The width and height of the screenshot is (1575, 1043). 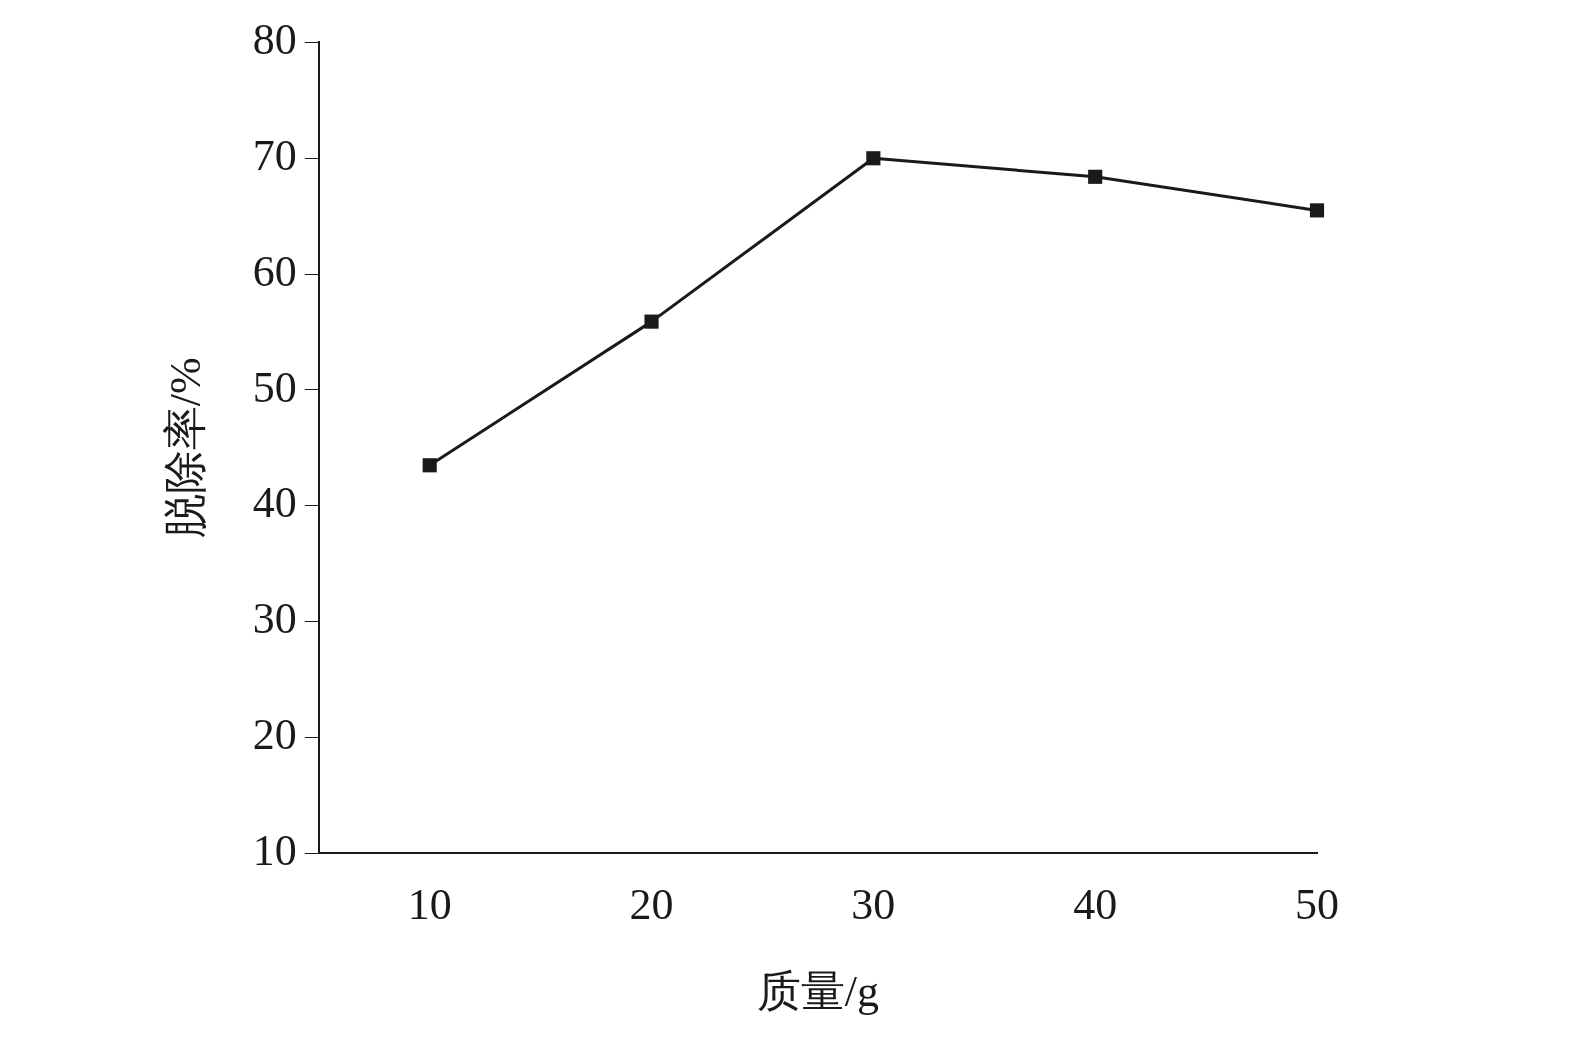 What do you see at coordinates (274, 155) in the screenshot?
I see `y-tick-label: 70` at bounding box center [274, 155].